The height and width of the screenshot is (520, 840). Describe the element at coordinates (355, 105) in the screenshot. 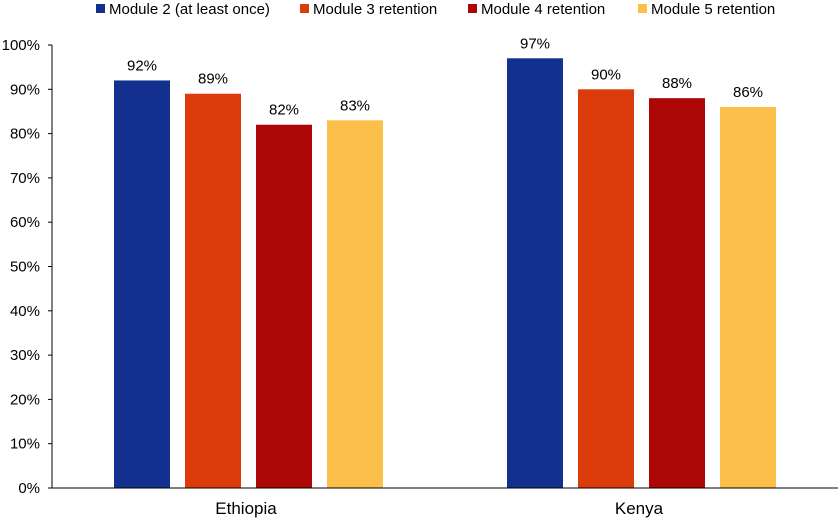

I see `data-label-ethiopia-series-4: 83%` at that location.